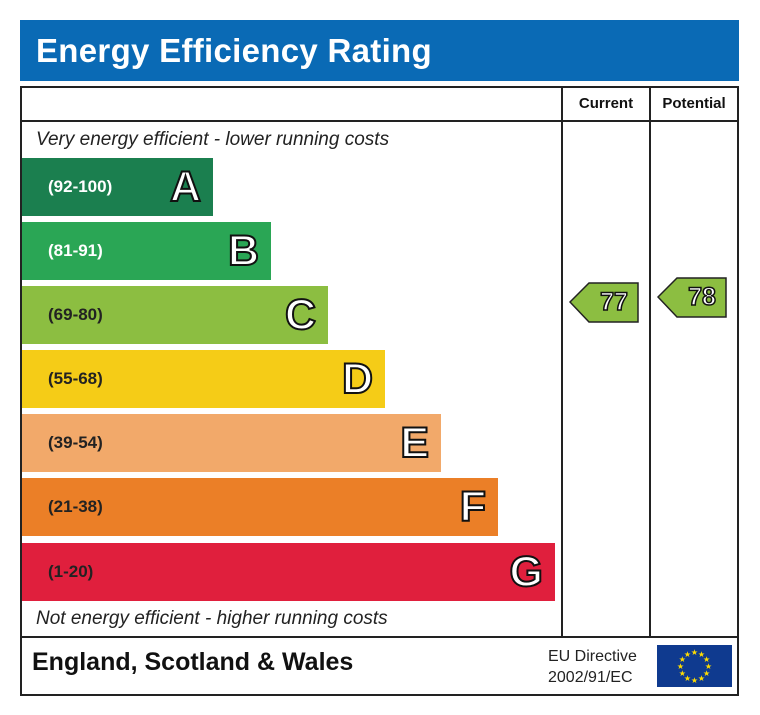  I want to click on directive-line1: EU Directive, so click(592, 656).